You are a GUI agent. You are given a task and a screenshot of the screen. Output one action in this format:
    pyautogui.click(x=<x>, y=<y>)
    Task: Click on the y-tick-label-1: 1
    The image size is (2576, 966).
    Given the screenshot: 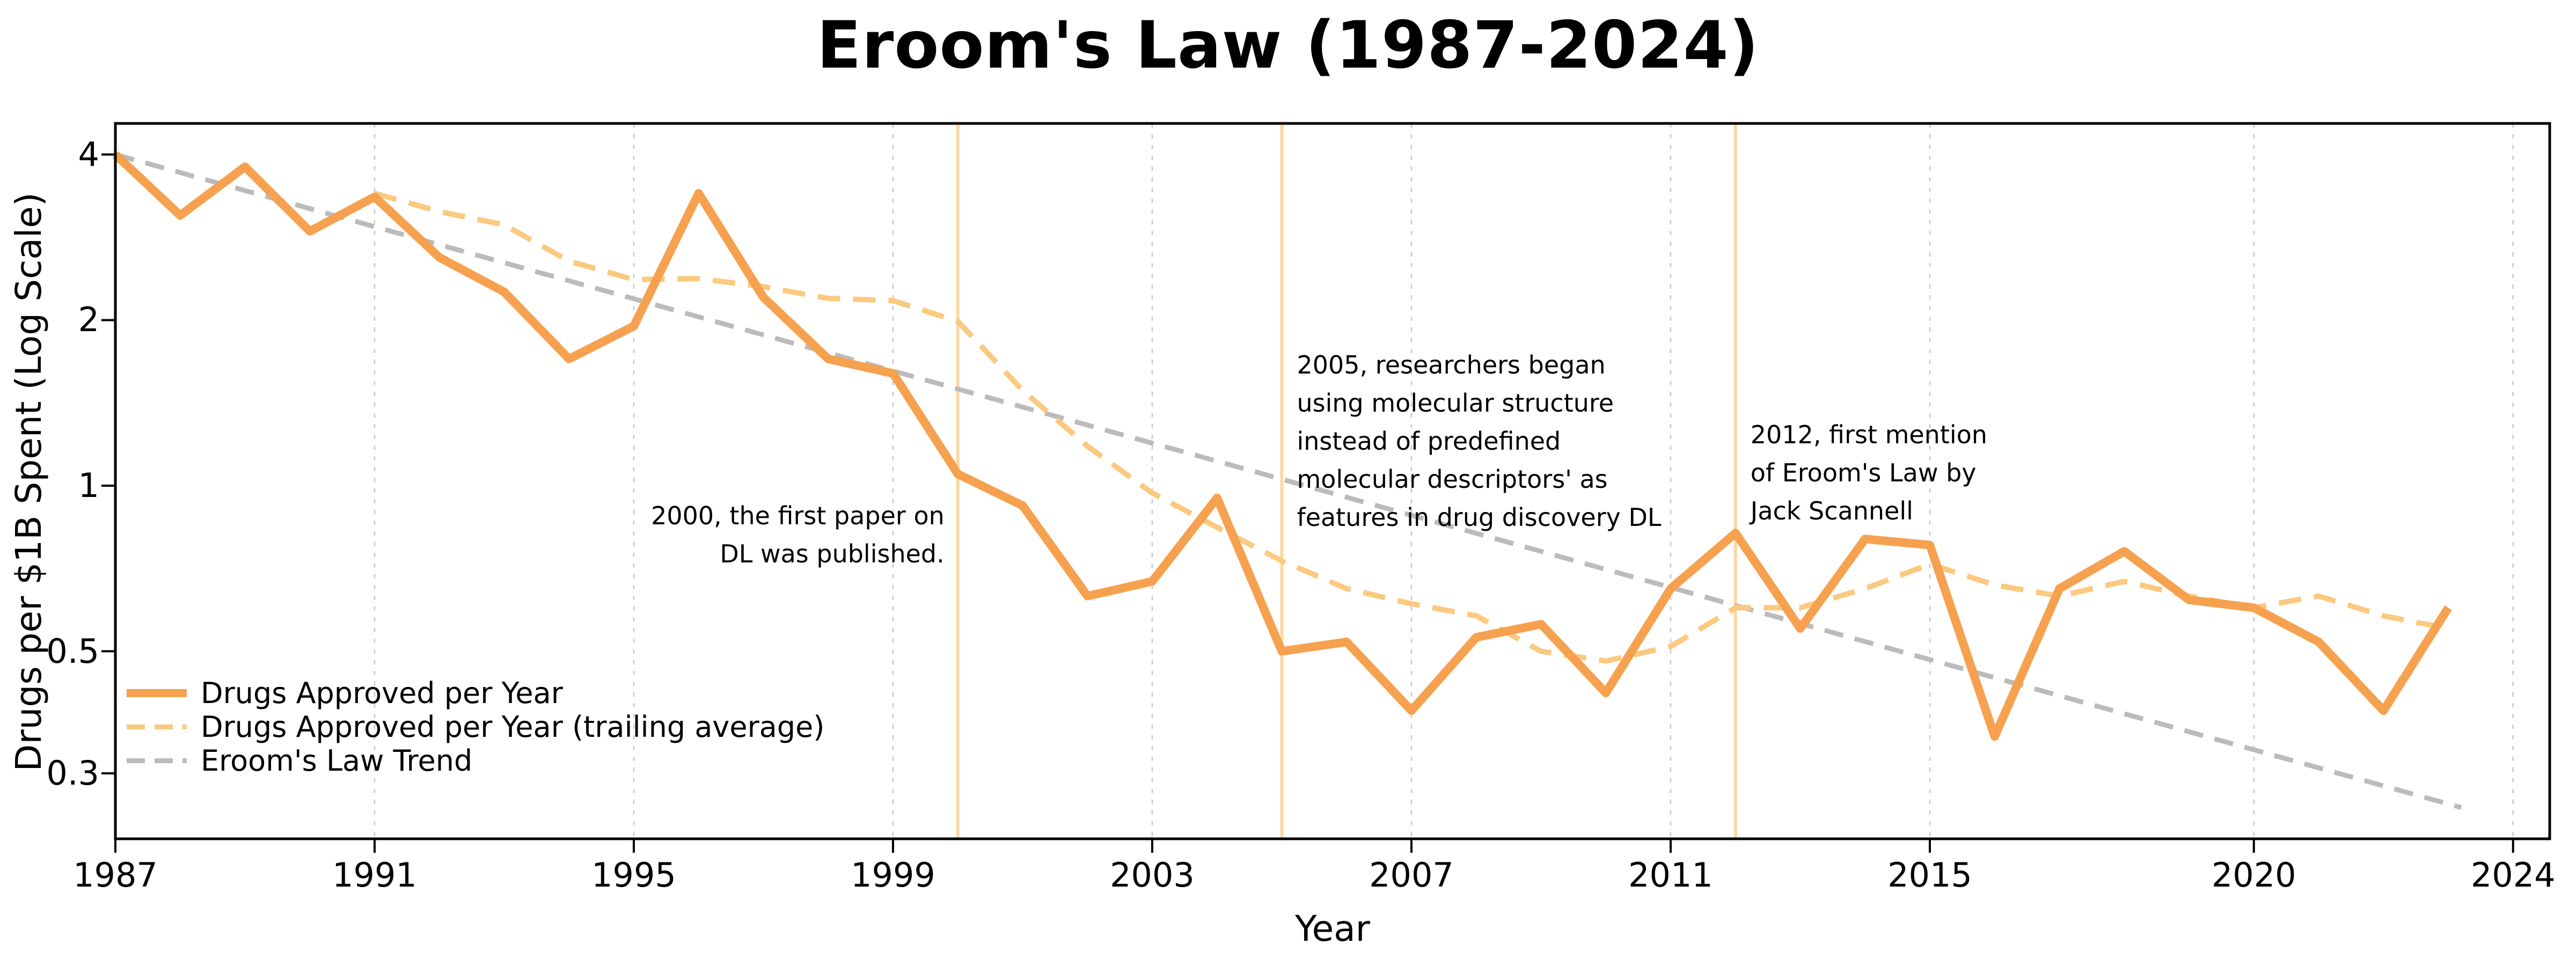 What is the action you would take?
    pyautogui.click(x=88, y=485)
    